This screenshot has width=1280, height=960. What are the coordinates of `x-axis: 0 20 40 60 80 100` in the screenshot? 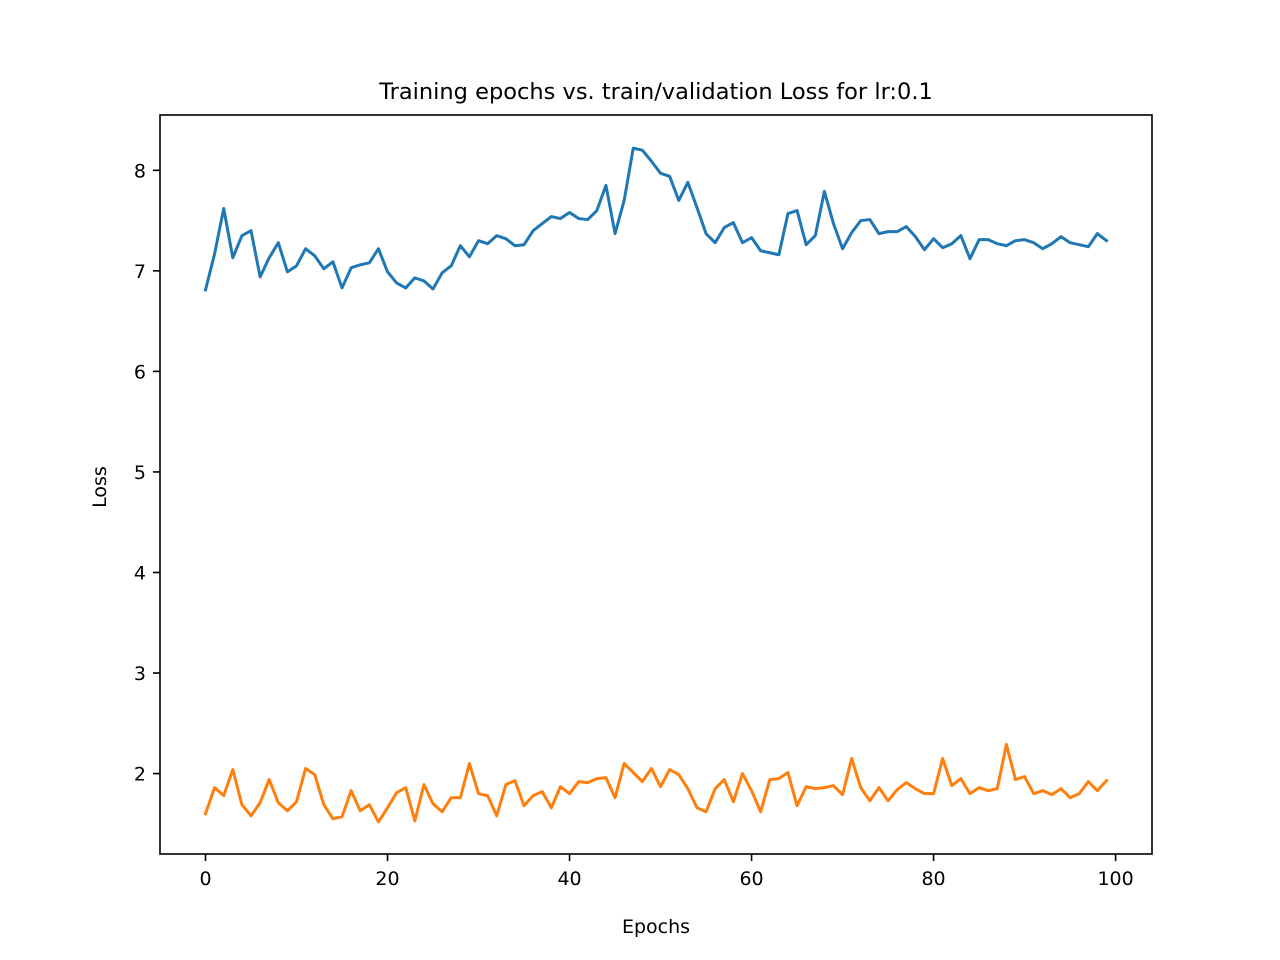 It's located at (666, 872).